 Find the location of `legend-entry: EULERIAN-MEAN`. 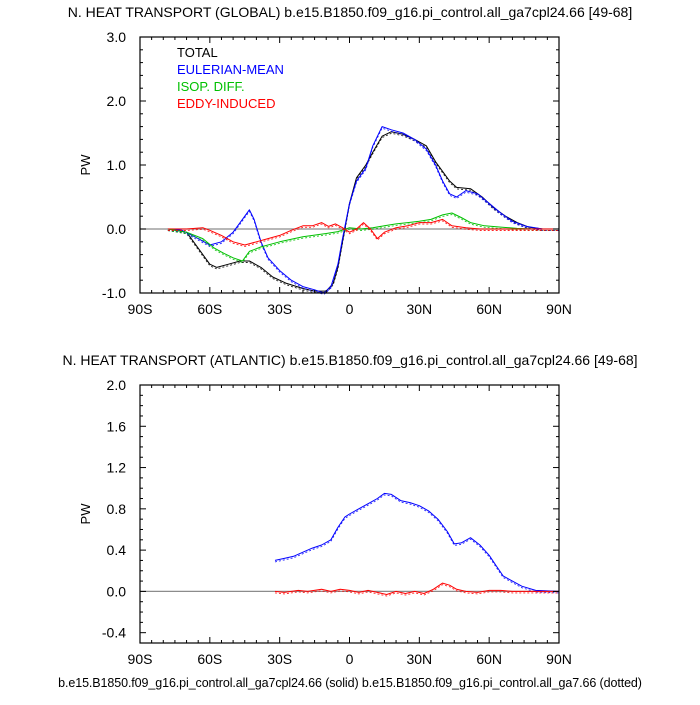

legend-entry: EULERIAN-MEAN is located at coordinates (230, 69).